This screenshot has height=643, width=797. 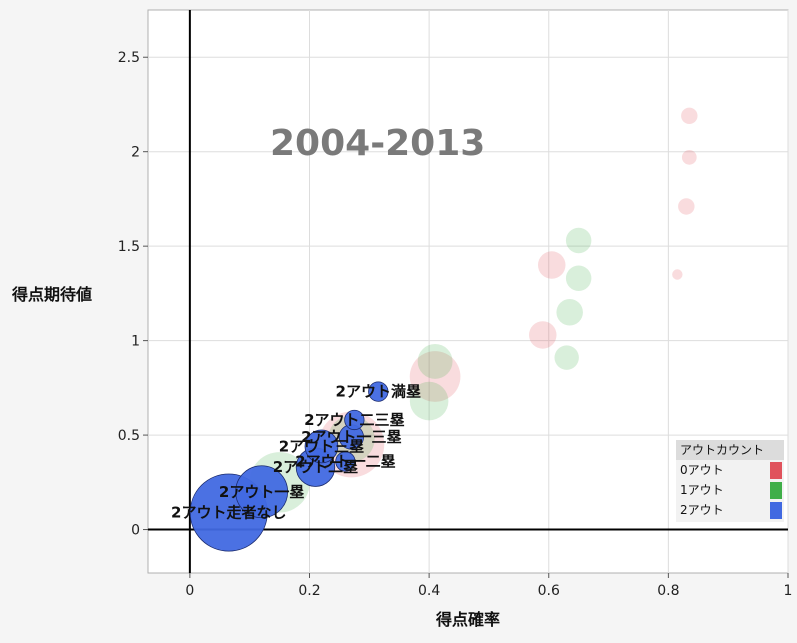 What do you see at coordinates (133, 294) in the screenshot?
I see `y-axis-ticks: 0 0.5 1 1.5 2 2.5` at bounding box center [133, 294].